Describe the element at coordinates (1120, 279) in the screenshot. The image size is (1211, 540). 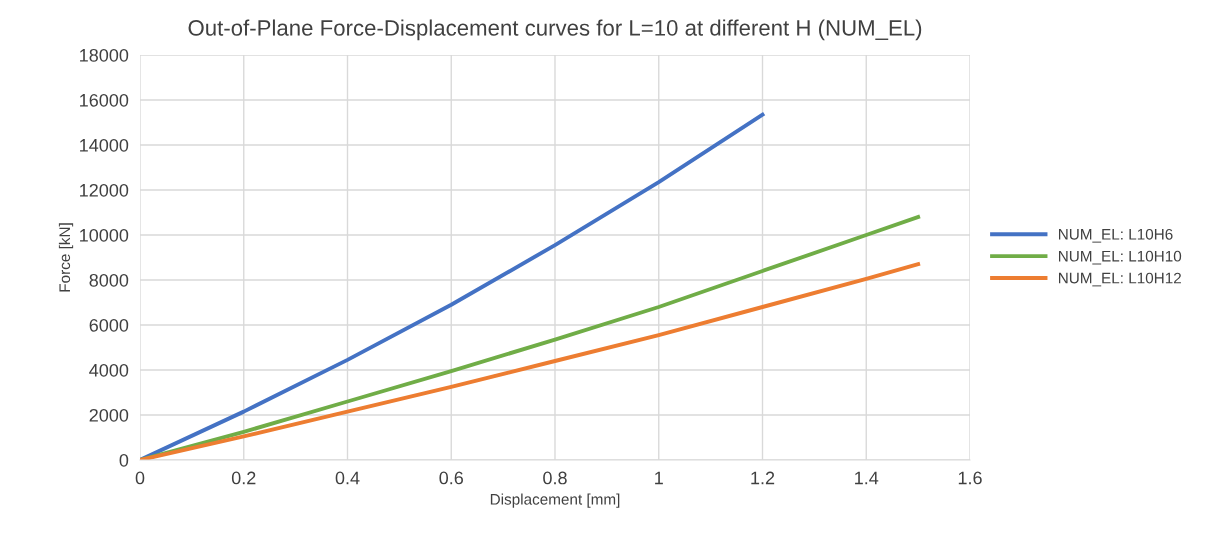
I see `legend-label: NUM_EL: L10H12` at that location.